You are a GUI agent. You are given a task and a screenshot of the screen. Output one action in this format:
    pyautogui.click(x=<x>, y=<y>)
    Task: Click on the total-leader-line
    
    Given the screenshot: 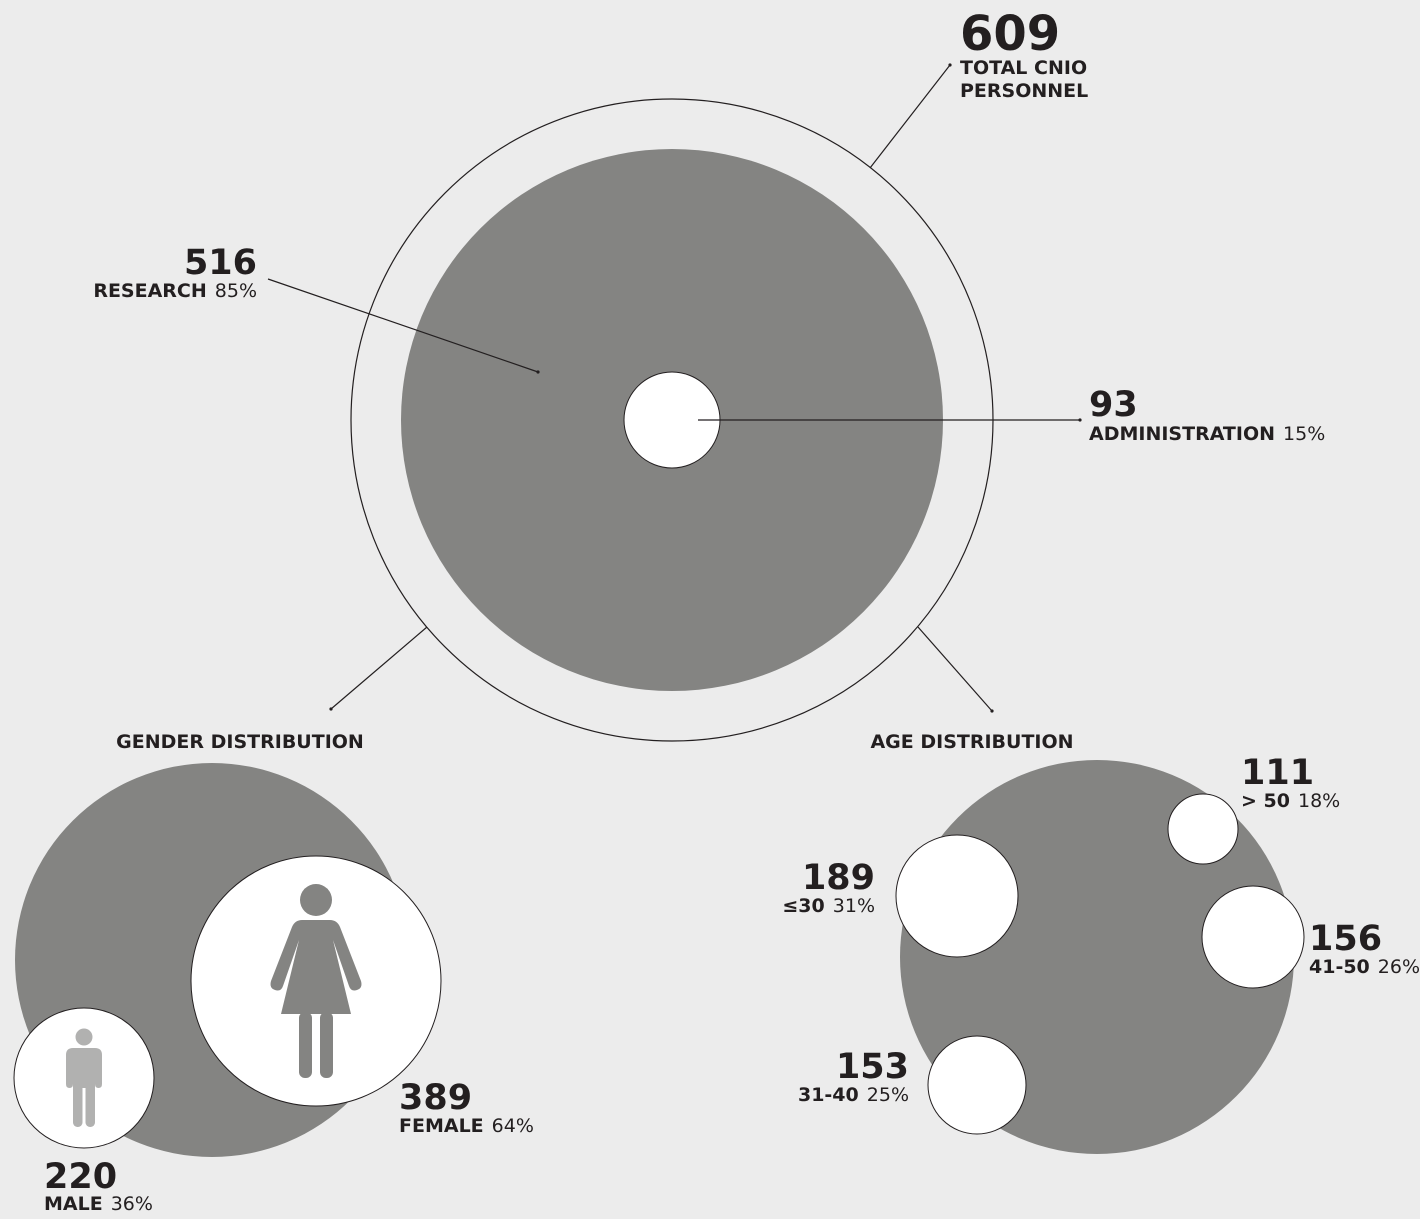 What is the action you would take?
    pyautogui.click(x=910, y=116)
    